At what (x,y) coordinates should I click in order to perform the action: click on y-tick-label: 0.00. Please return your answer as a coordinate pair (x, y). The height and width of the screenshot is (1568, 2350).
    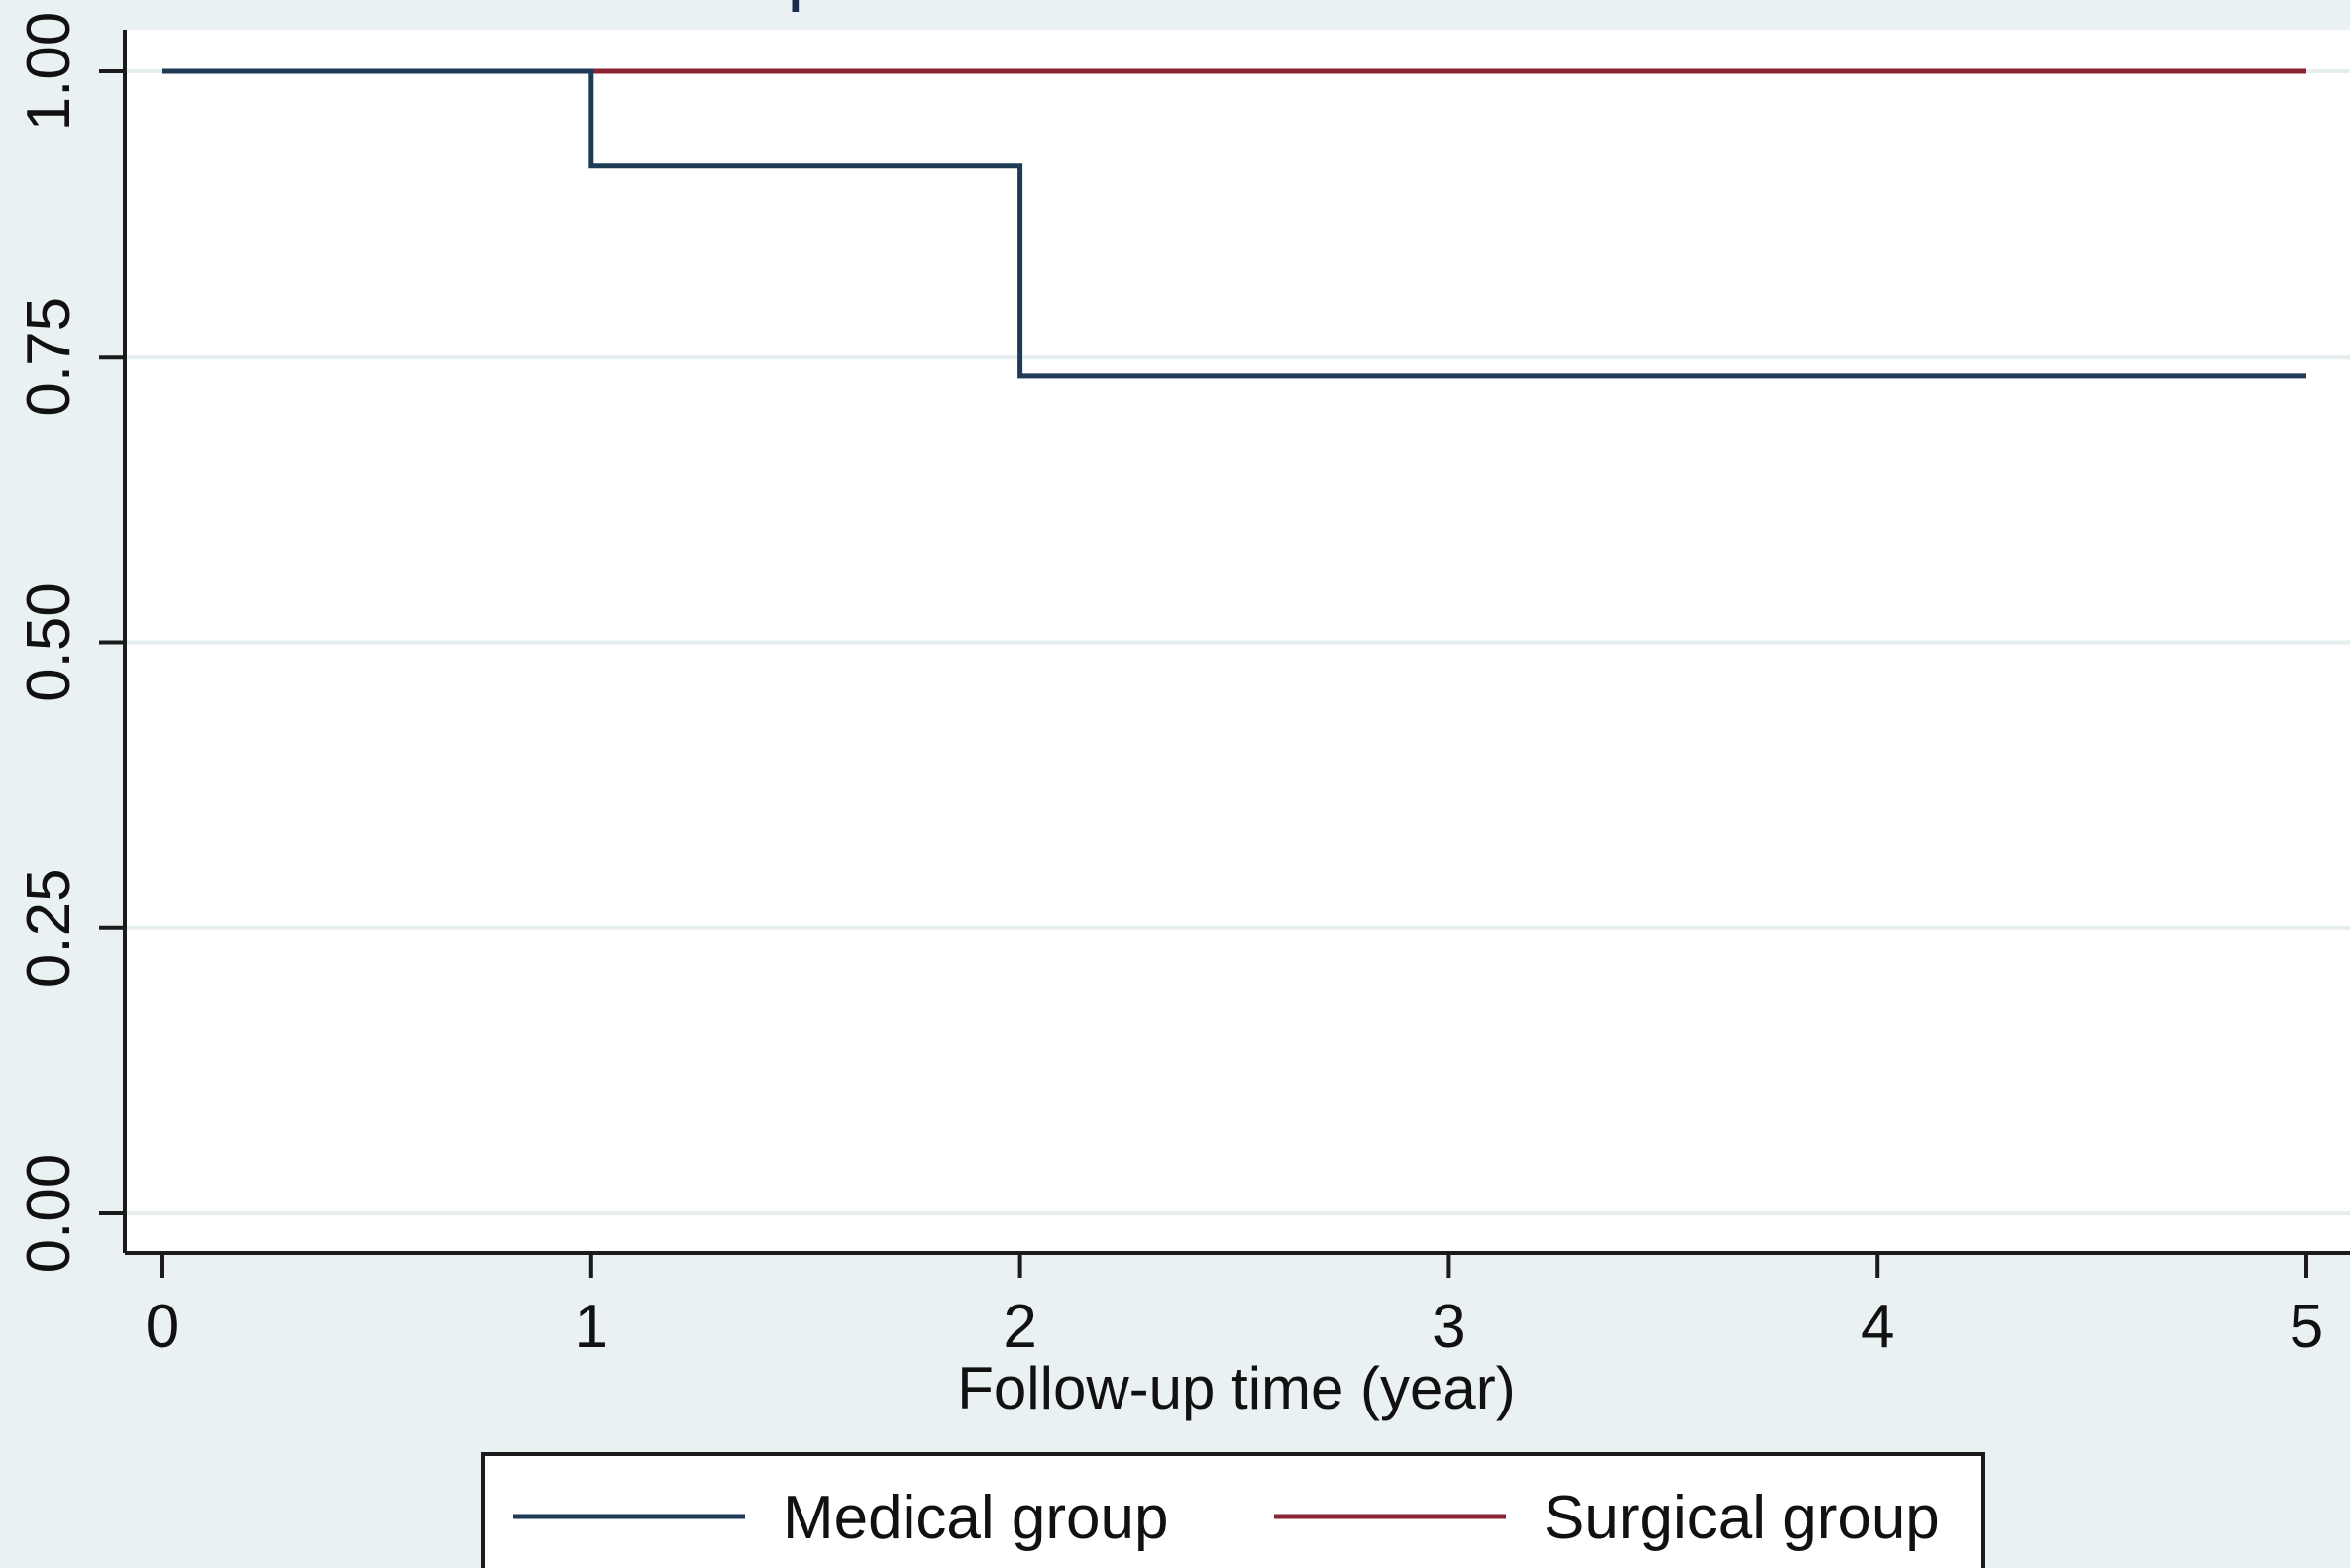
    Looking at the image, I should click on (49, 1214).